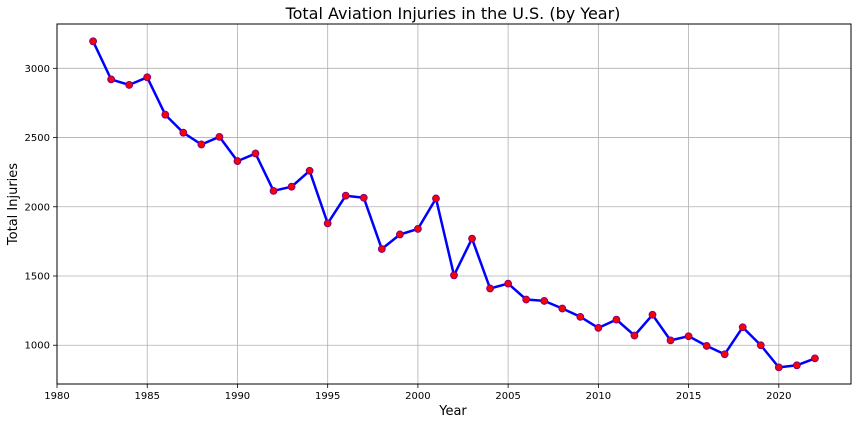  Describe the element at coordinates (507, 396) in the screenshot. I see `x-tick-label: 2005` at that location.